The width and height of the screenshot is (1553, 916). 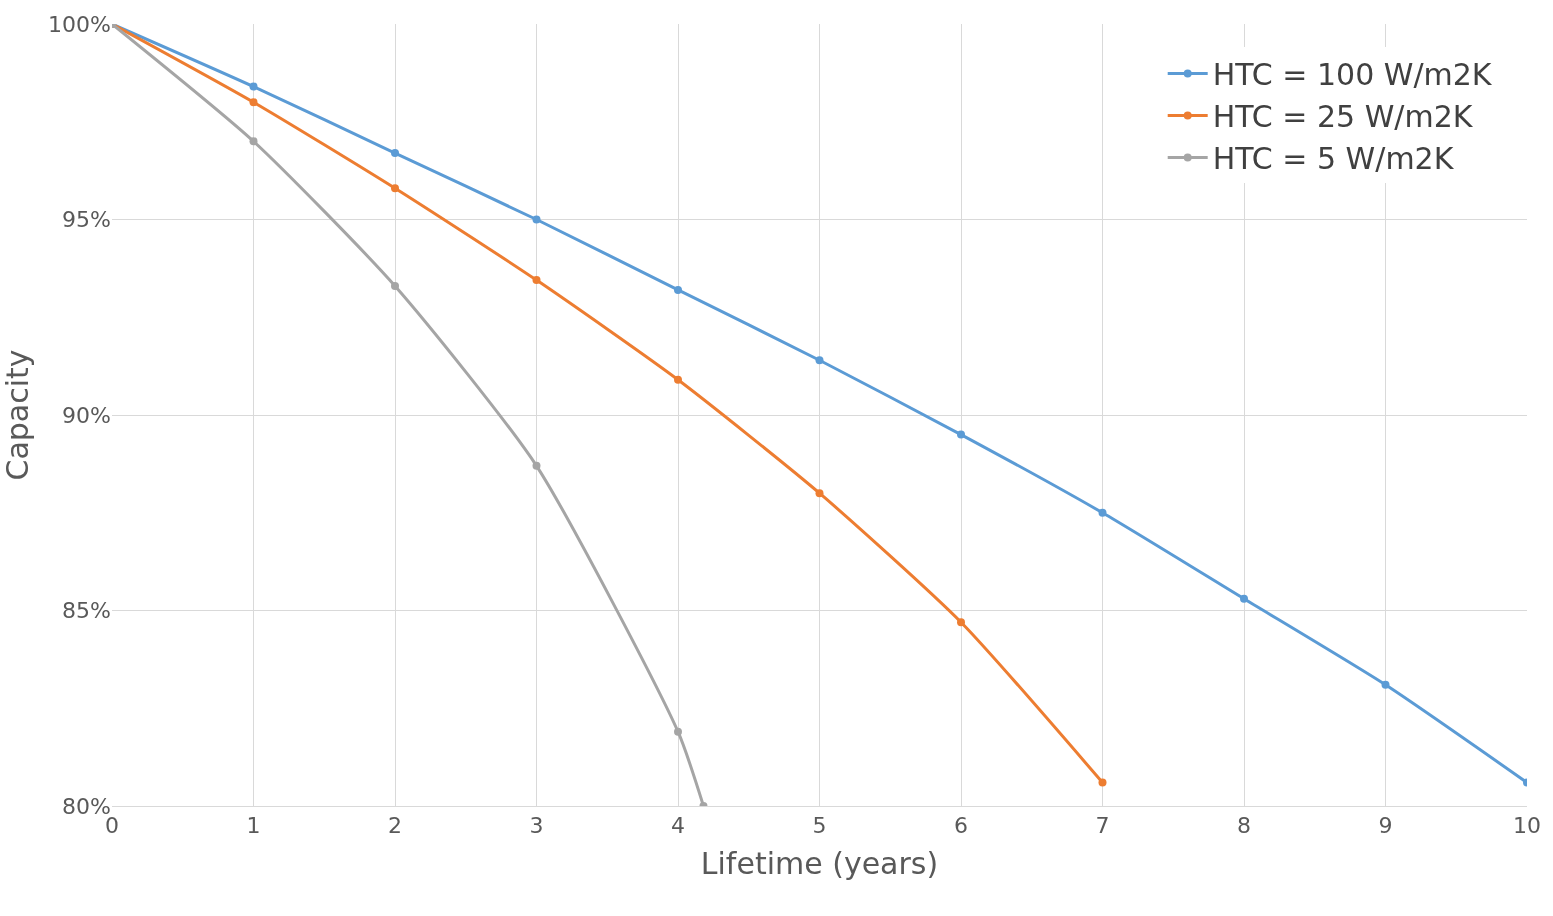 I want to click on x-tick-label: 0, so click(x=112, y=826).